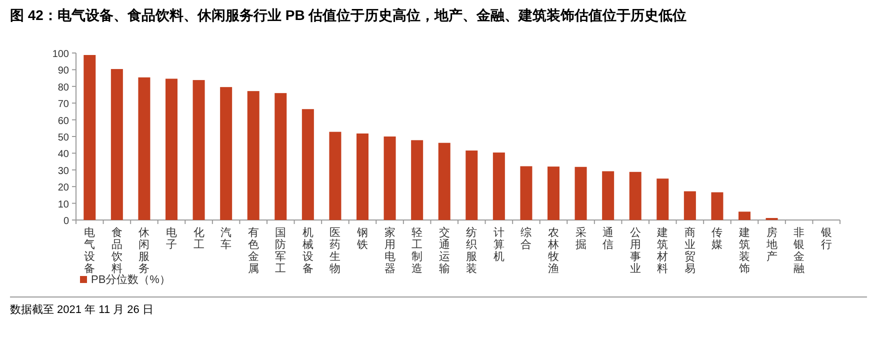 The image size is (877, 338). What do you see at coordinates (116, 251) in the screenshot?
I see `x-tick-label: 食品饮料` at bounding box center [116, 251].